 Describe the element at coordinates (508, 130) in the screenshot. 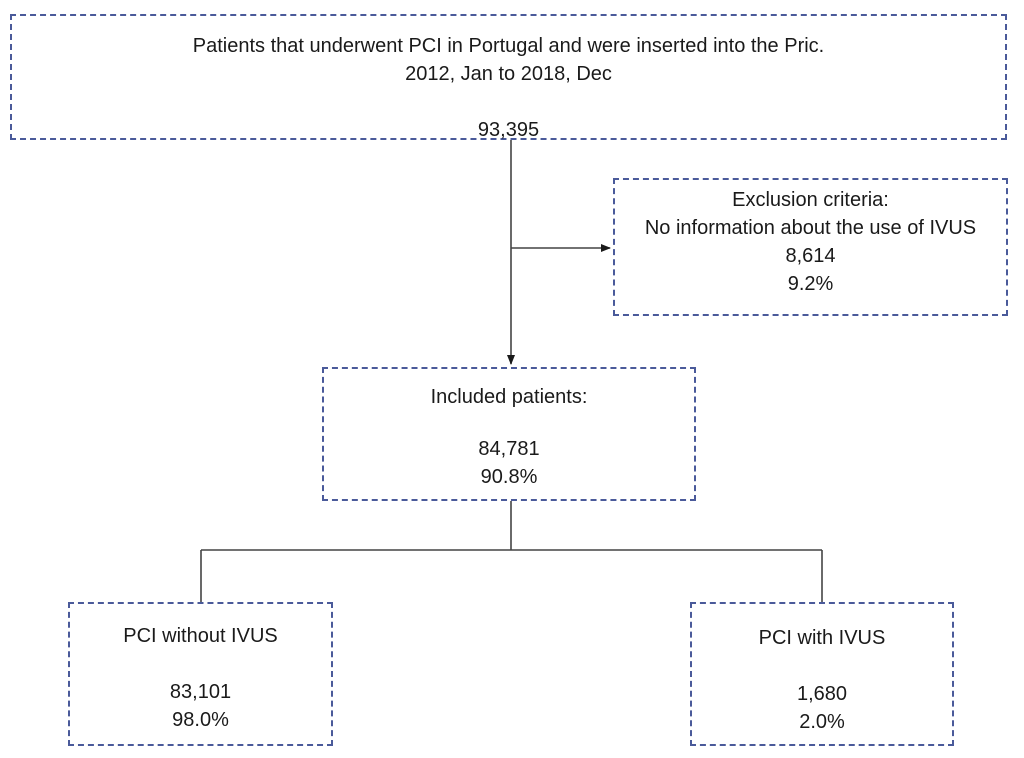

I see `source-count: 93,395` at that location.